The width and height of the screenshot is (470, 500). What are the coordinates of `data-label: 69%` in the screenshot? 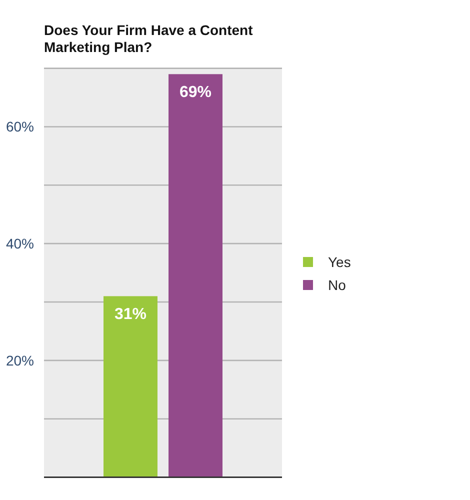 It's located at (196, 93).